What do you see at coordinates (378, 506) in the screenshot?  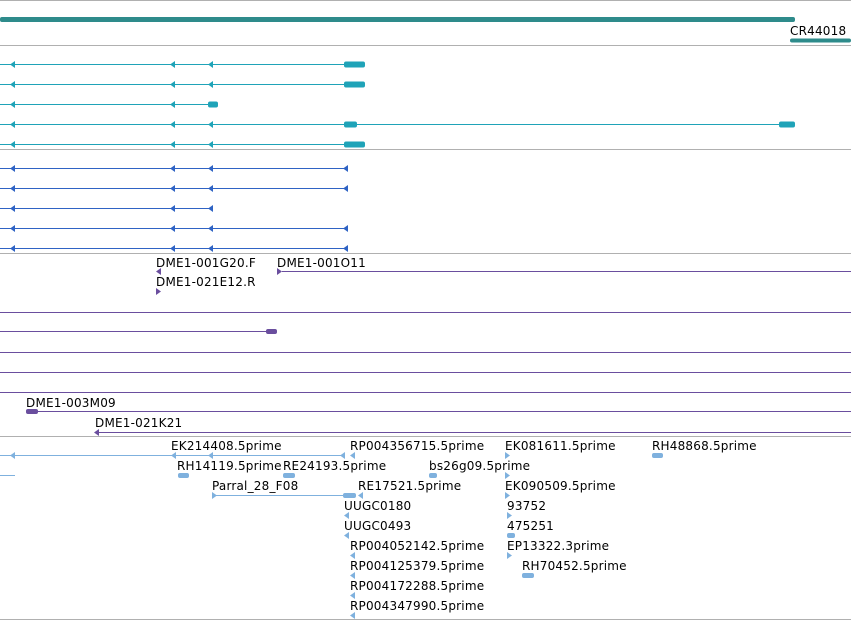 I see `est-label: UUGC0180` at bounding box center [378, 506].